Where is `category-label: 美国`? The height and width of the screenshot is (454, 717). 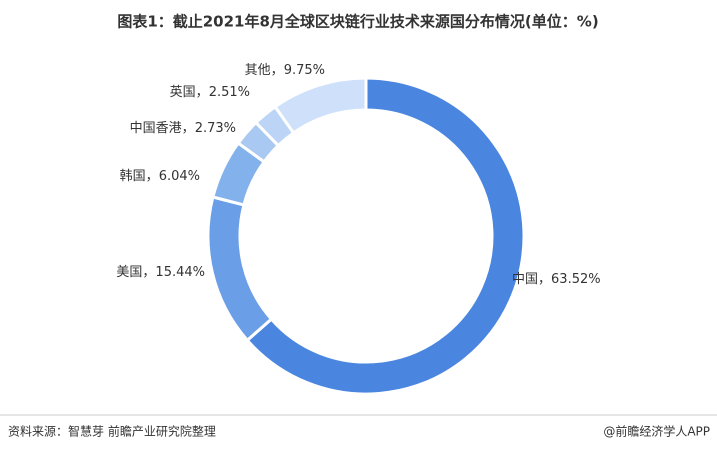 category-label: 美国 is located at coordinates (129, 272).